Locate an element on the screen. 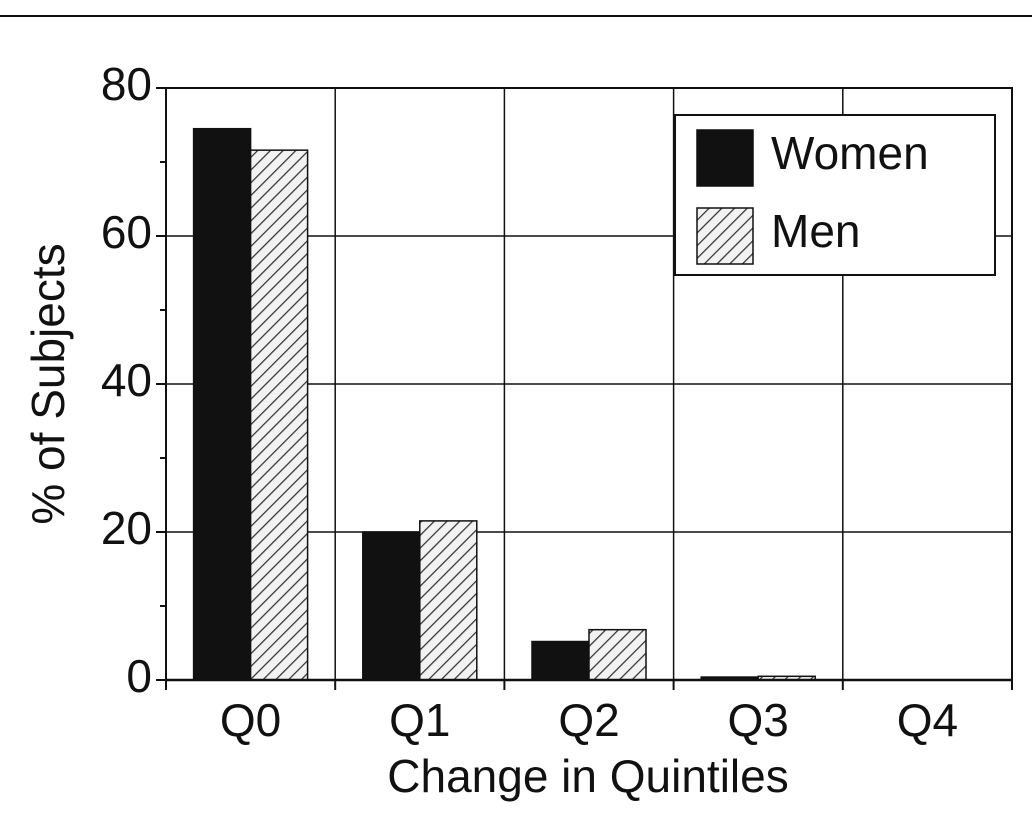 This screenshot has width=1032, height=816. x-axis-label: Change in Quintiles is located at coordinates (587, 776).